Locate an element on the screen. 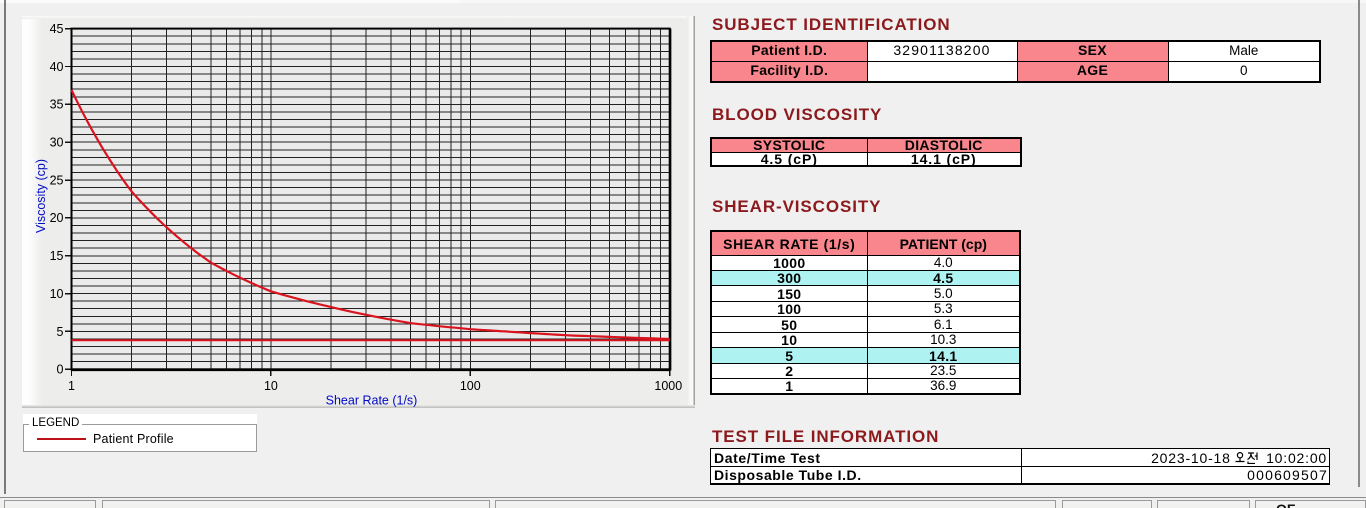  svg-text: 30 is located at coordinates (57, 143).